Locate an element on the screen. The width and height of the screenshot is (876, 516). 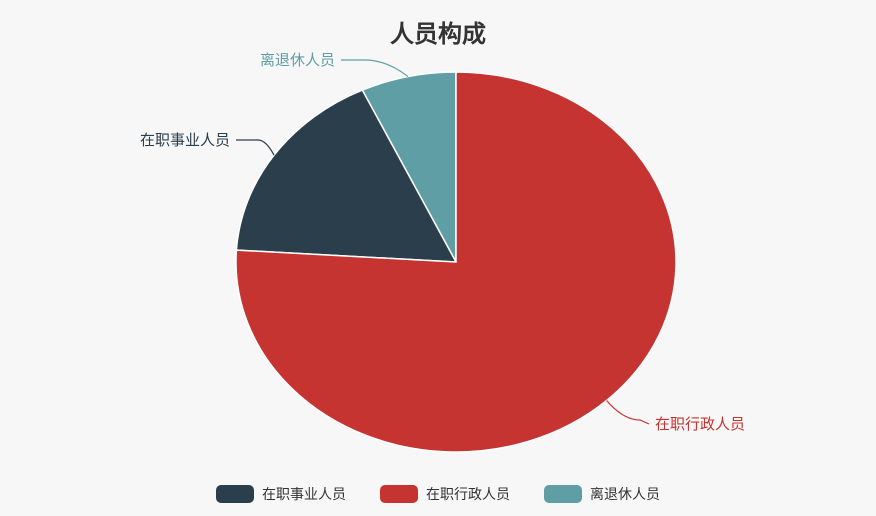
chart-title: 人员构成 is located at coordinates (438, 34).